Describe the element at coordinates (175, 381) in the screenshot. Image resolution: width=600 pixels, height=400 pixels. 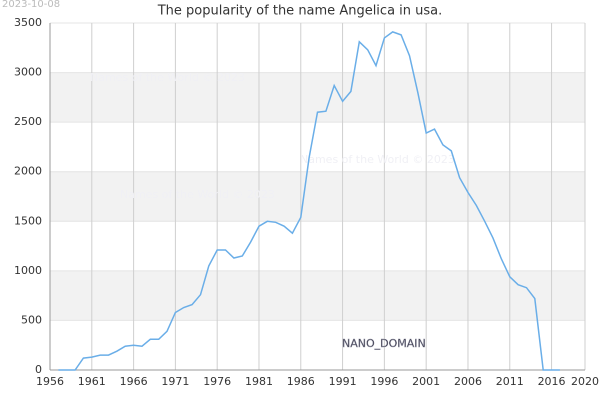
I see `x-tick-label: 1971` at that location.